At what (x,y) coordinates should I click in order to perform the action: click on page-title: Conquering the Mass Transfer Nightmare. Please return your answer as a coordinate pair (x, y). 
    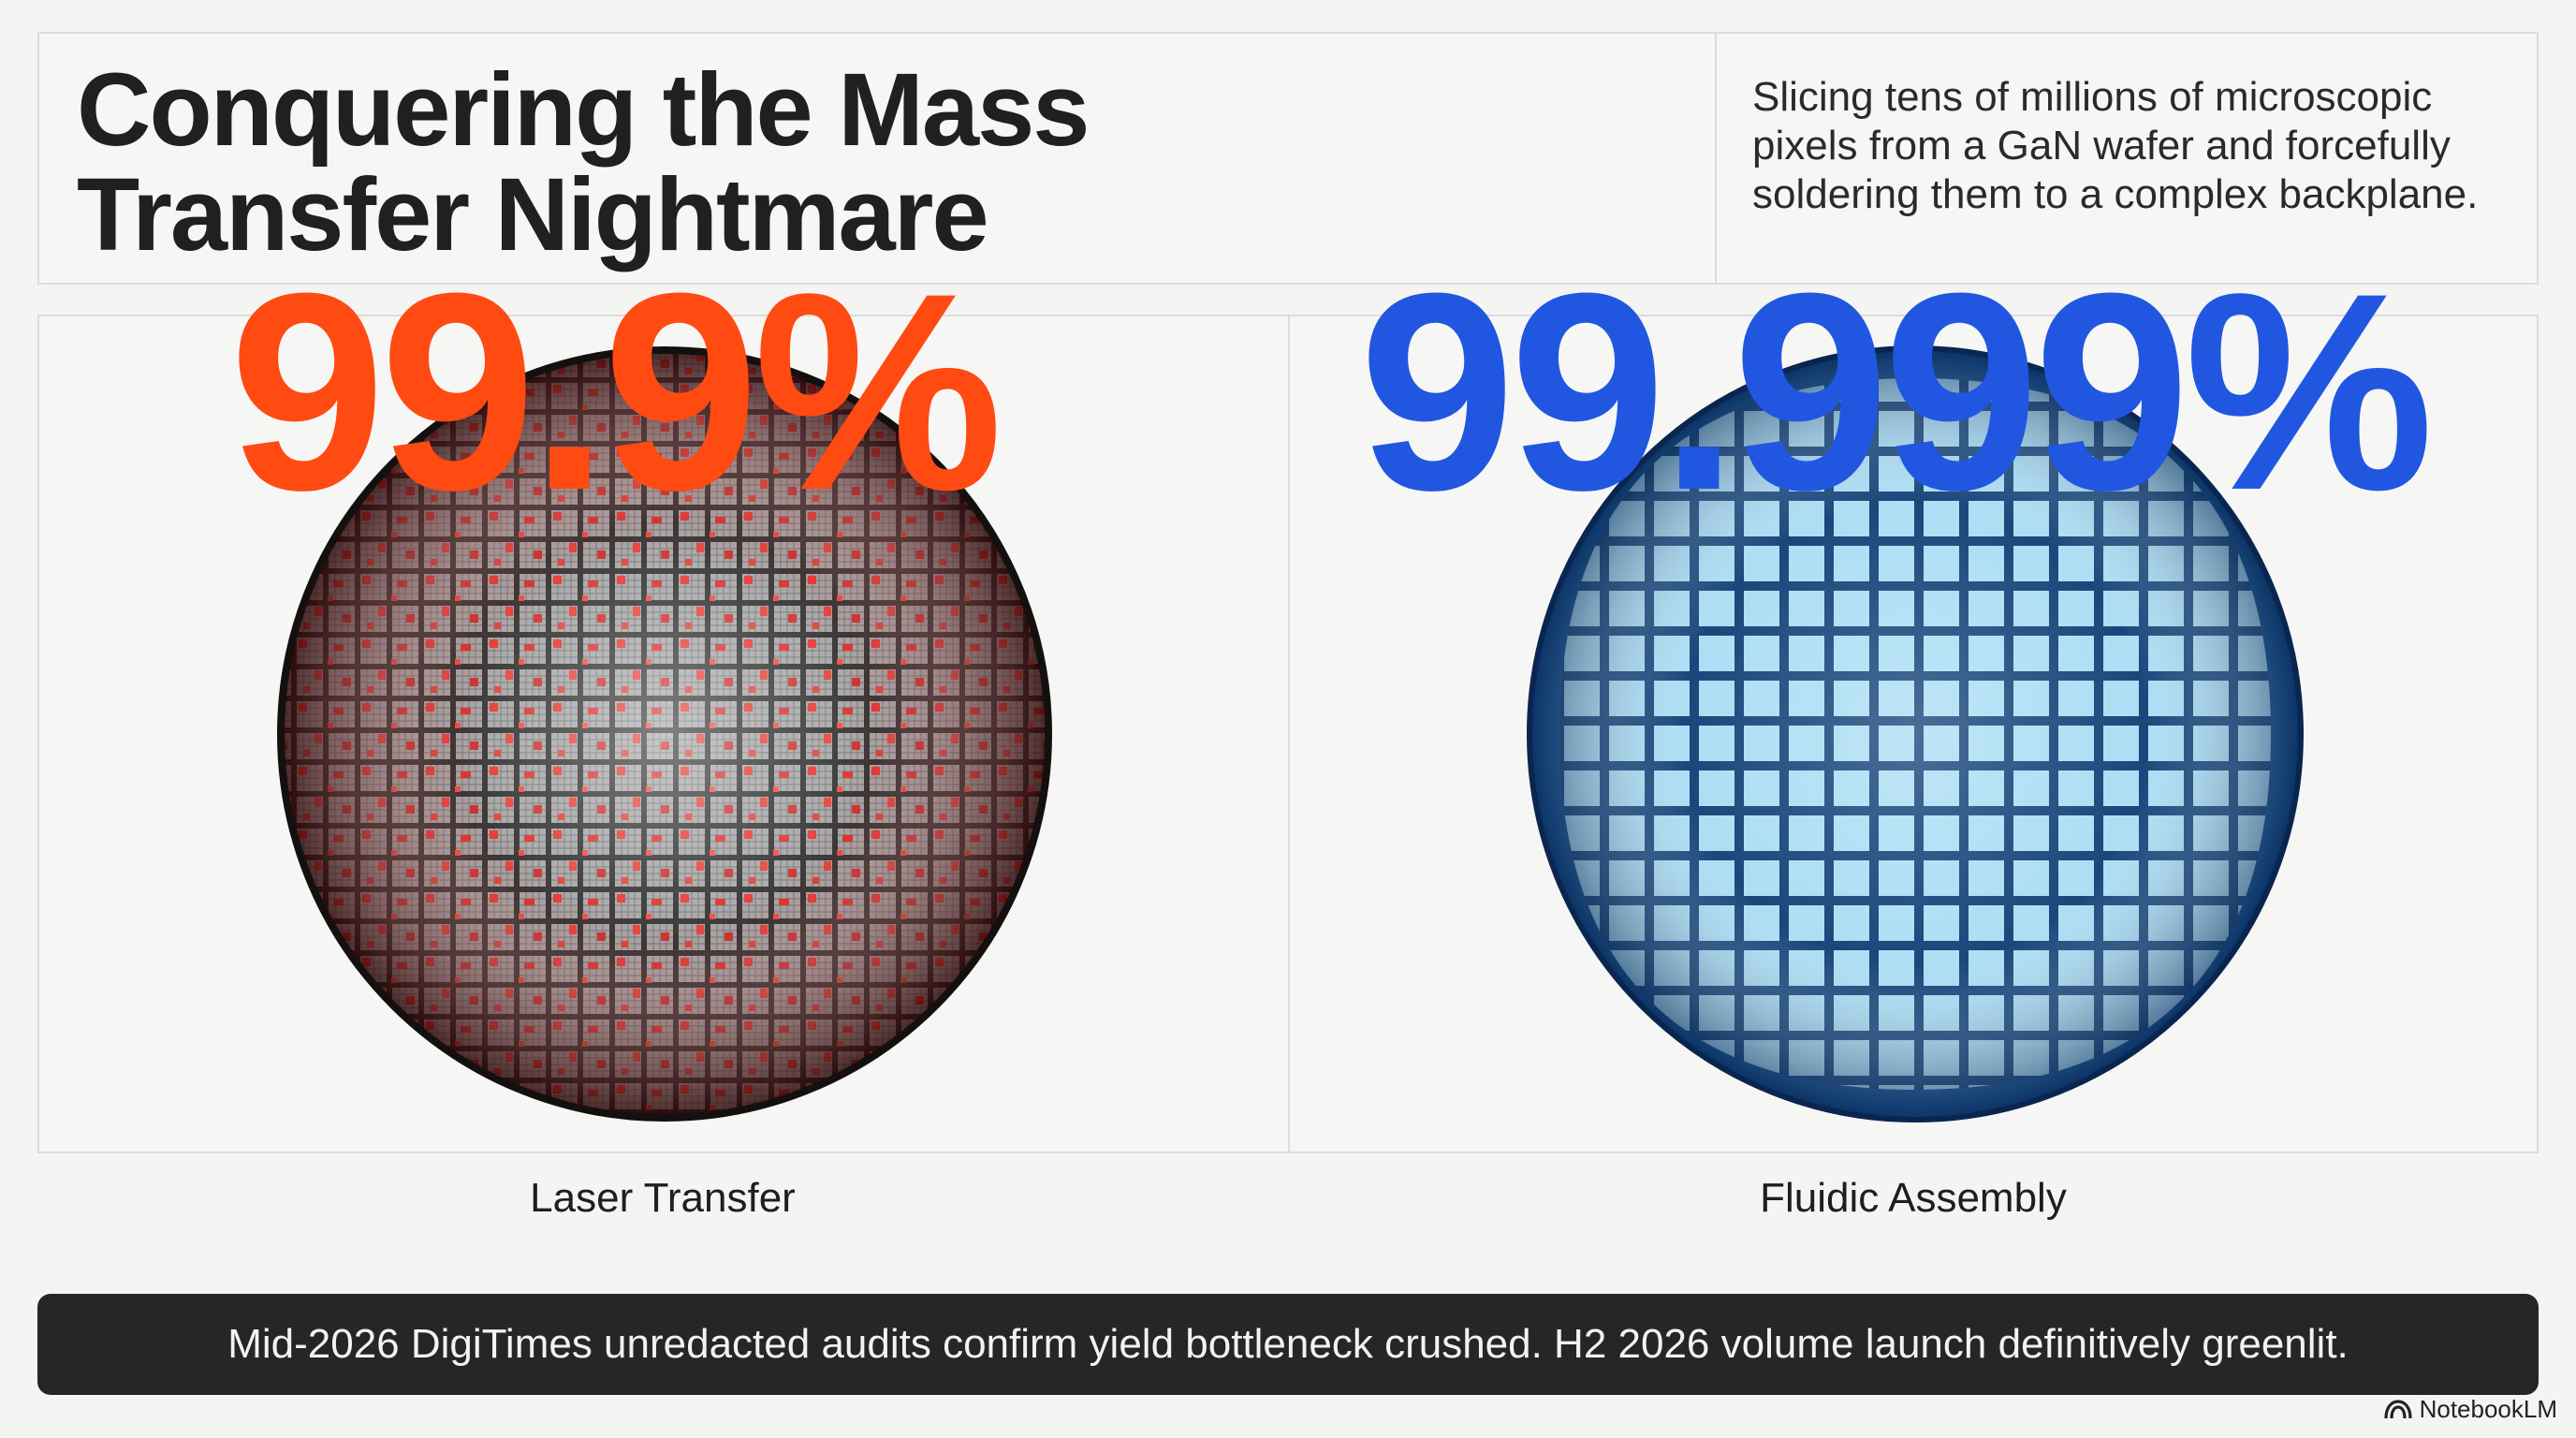
    Looking at the image, I should click on (583, 162).